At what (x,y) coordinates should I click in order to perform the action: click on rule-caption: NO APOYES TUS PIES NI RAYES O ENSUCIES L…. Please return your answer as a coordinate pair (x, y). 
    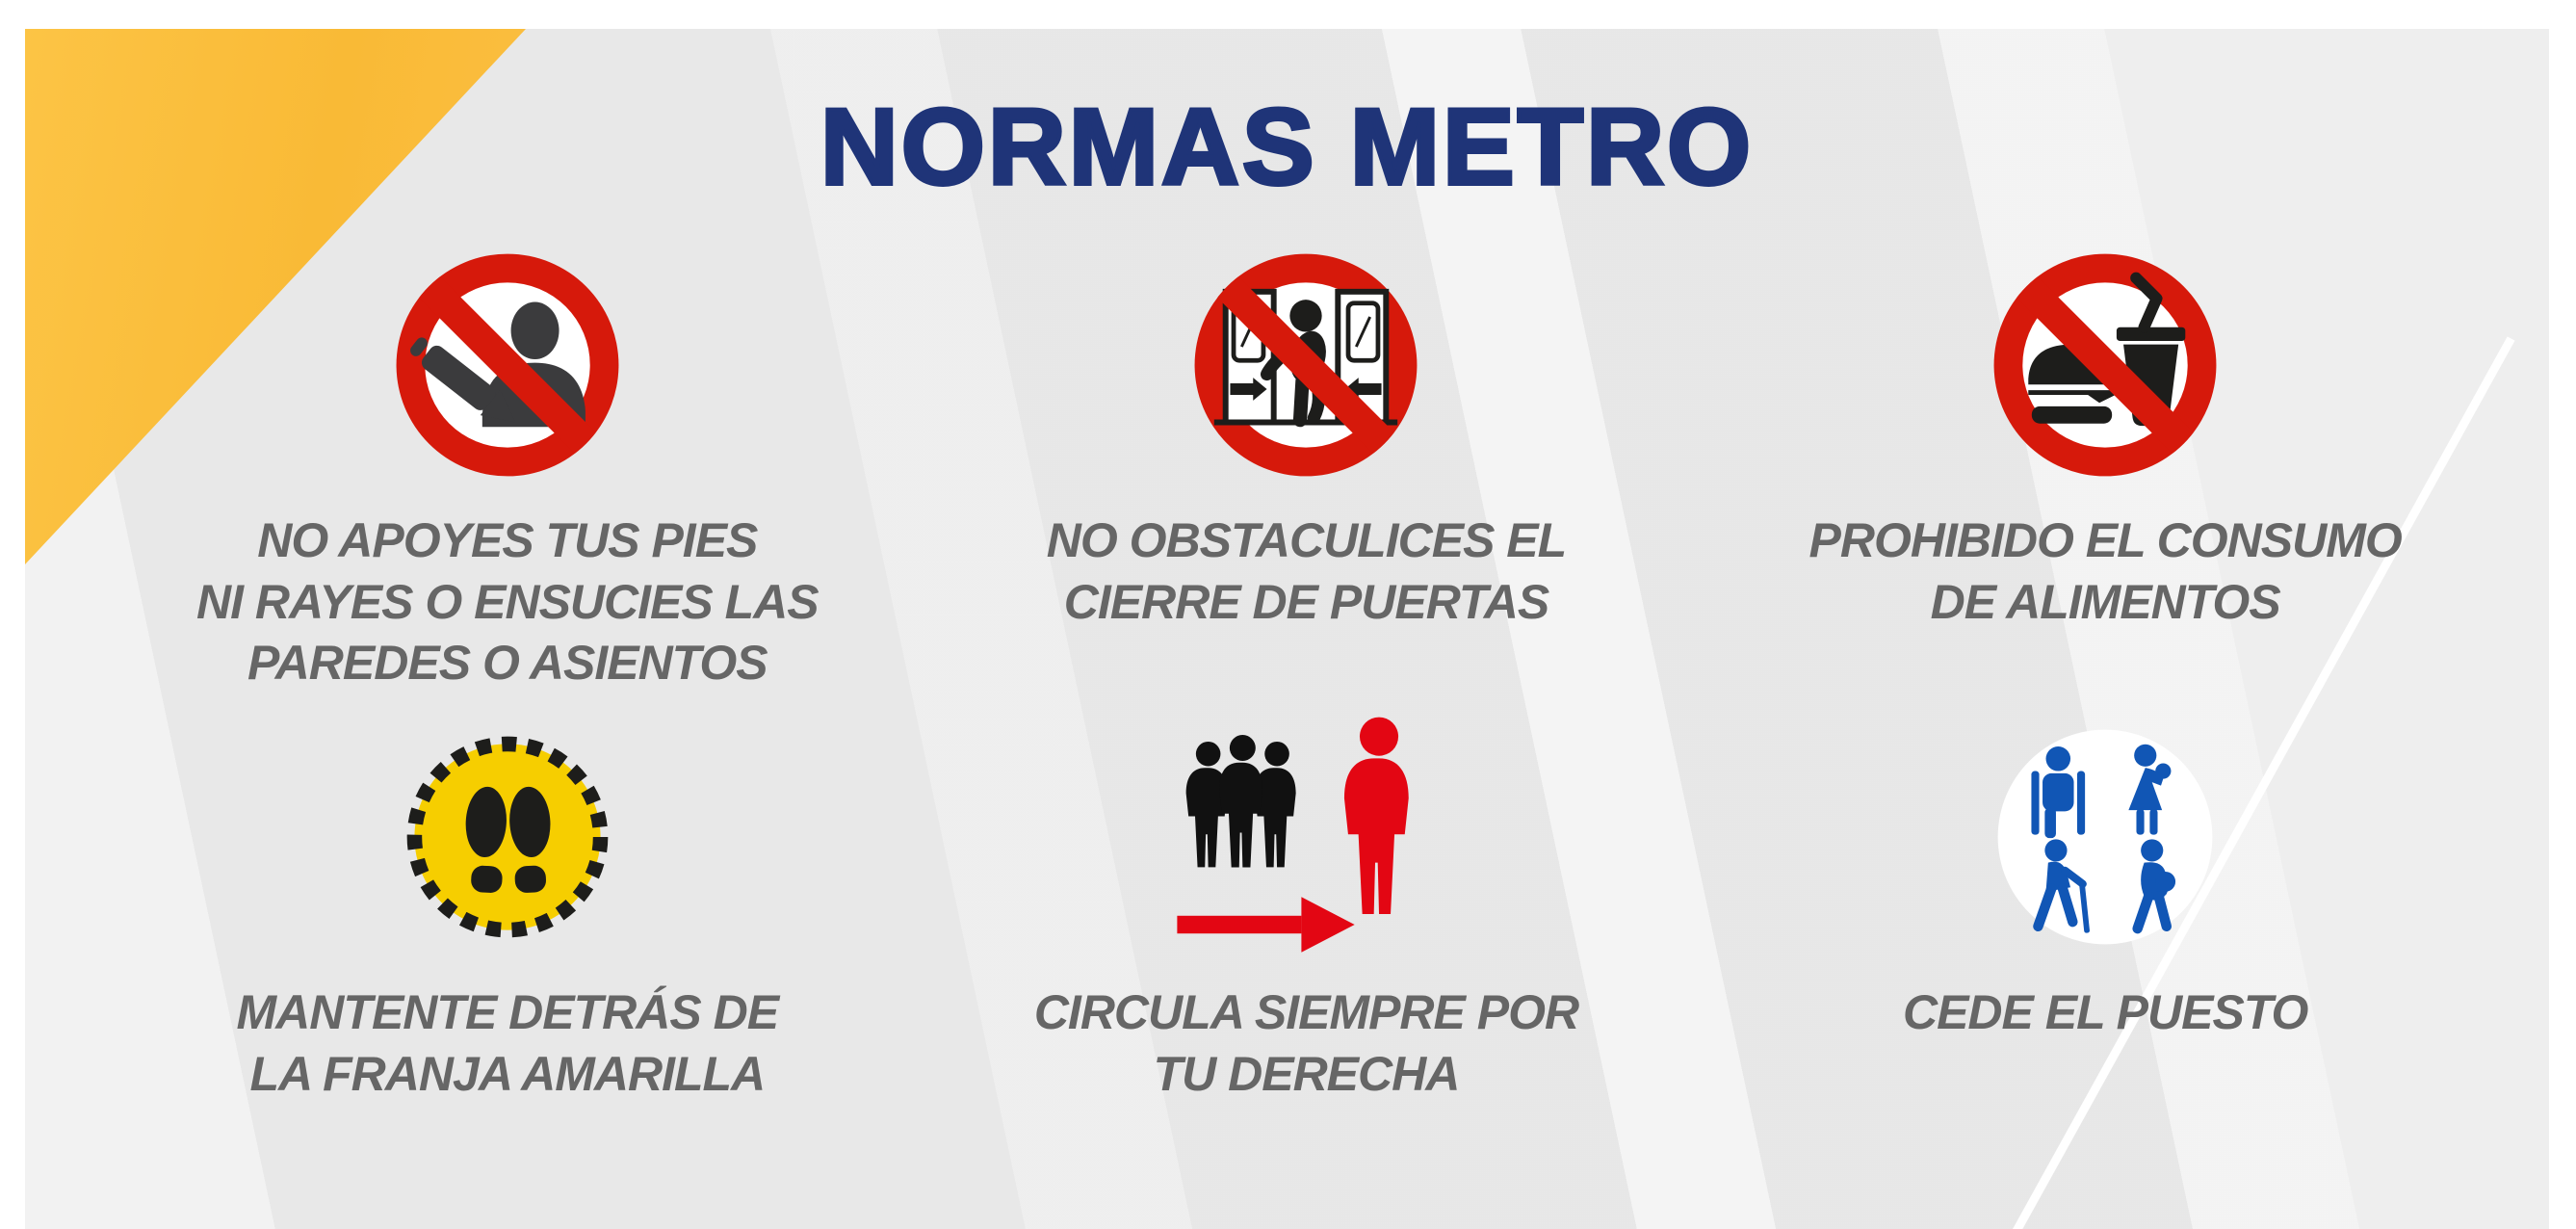
    Looking at the image, I should click on (508, 601).